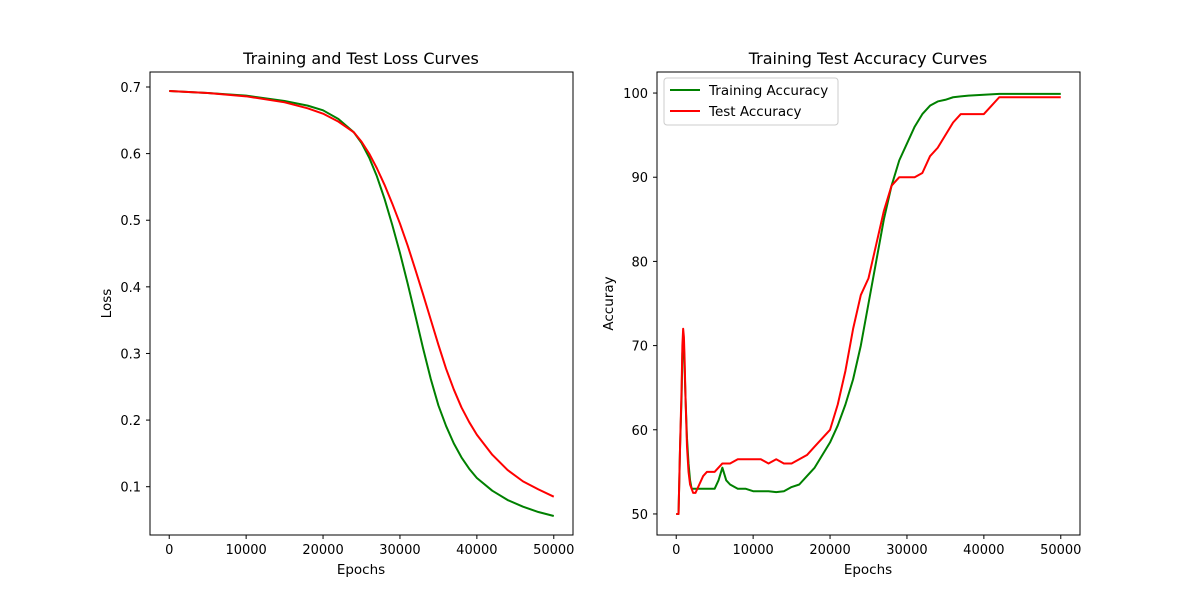 Image resolution: width=1200 pixels, height=600 pixels. Describe the element at coordinates (322, 550) in the screenshot. I see `loss-x-tick-label: 20000` at that location.